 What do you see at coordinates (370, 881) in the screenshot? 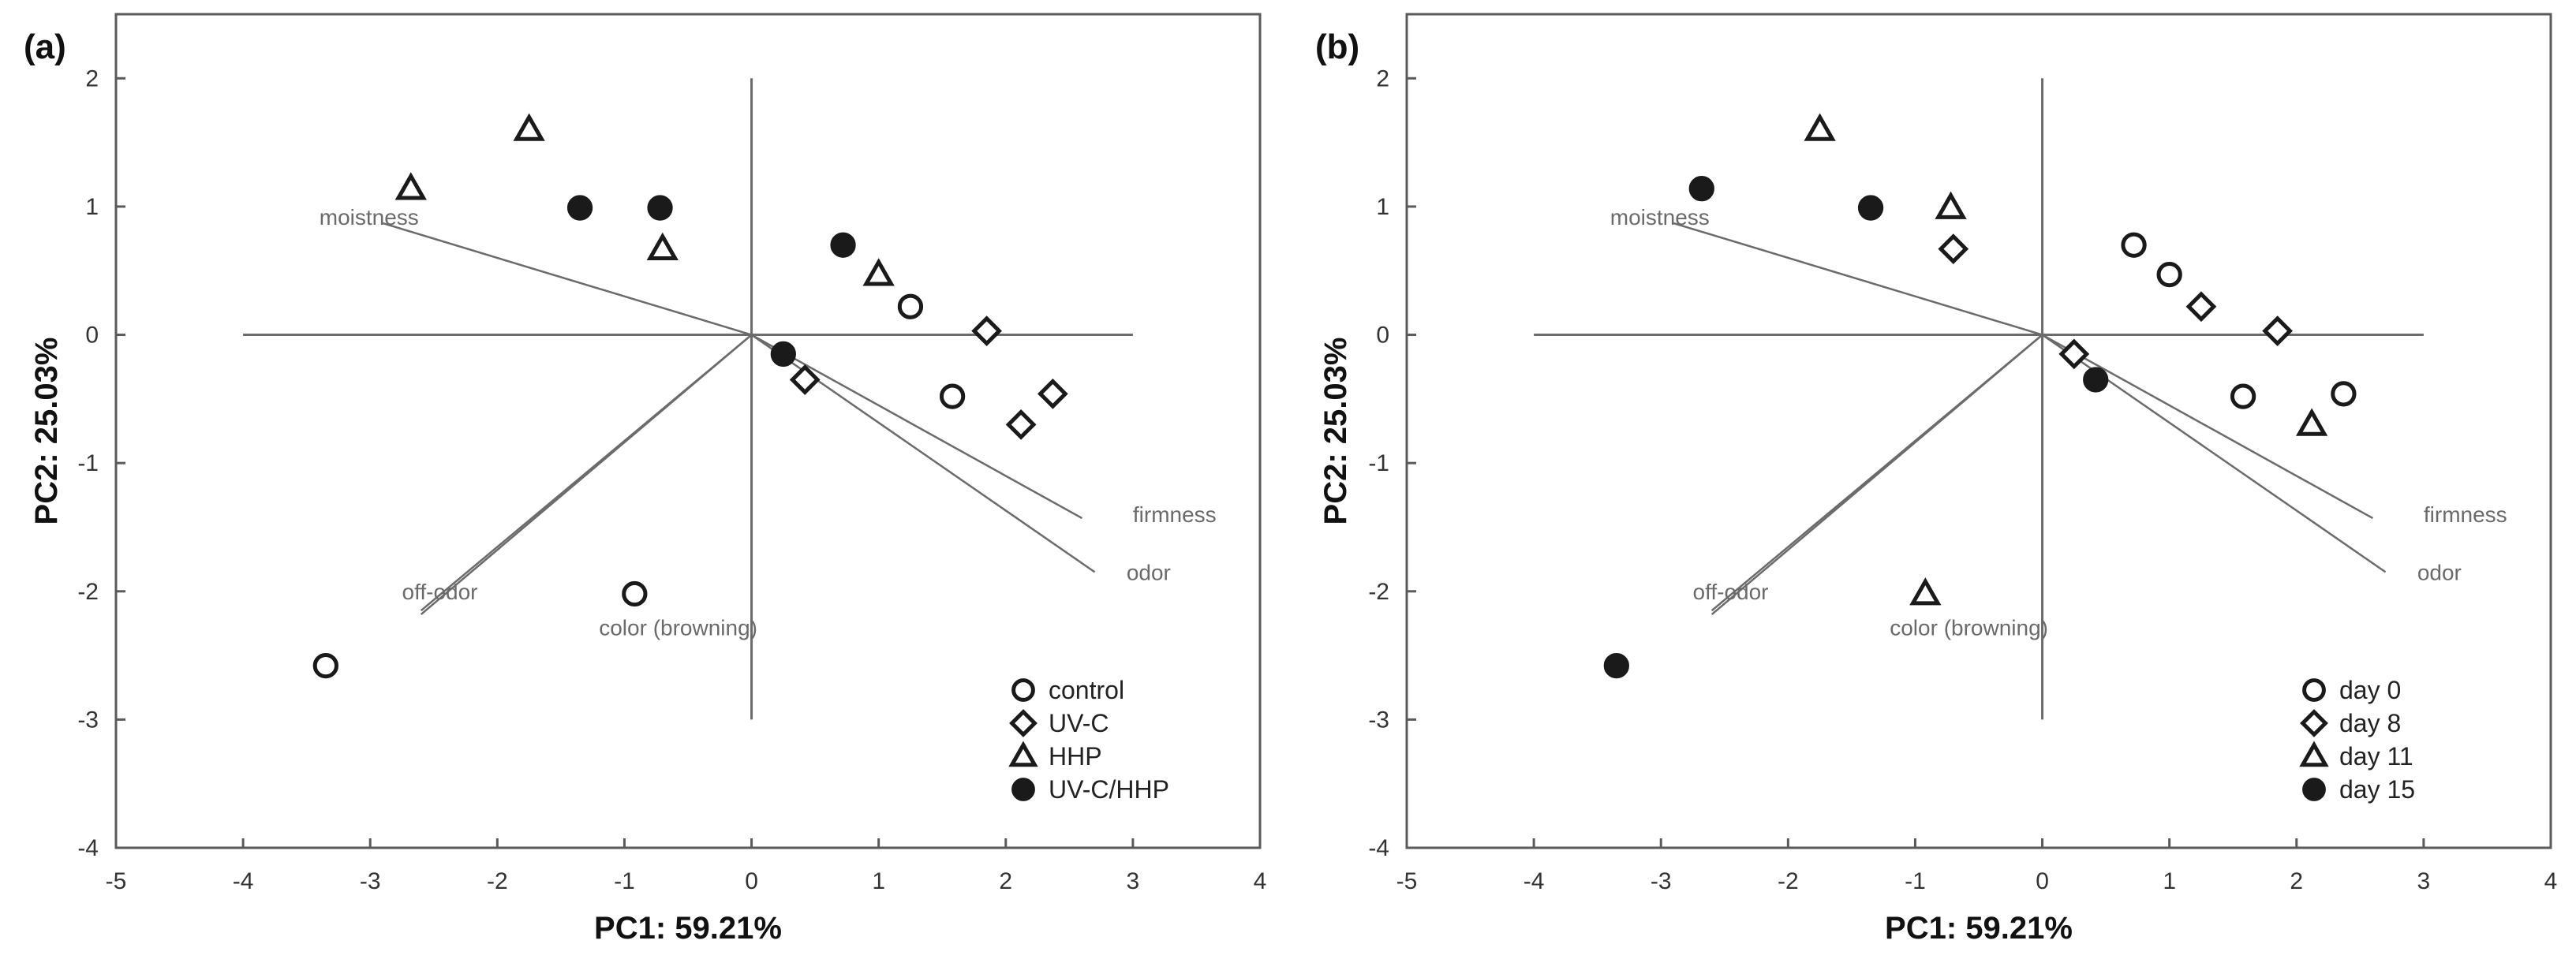
I see `x-tick-label: -3` at bounding box center [370, 881].